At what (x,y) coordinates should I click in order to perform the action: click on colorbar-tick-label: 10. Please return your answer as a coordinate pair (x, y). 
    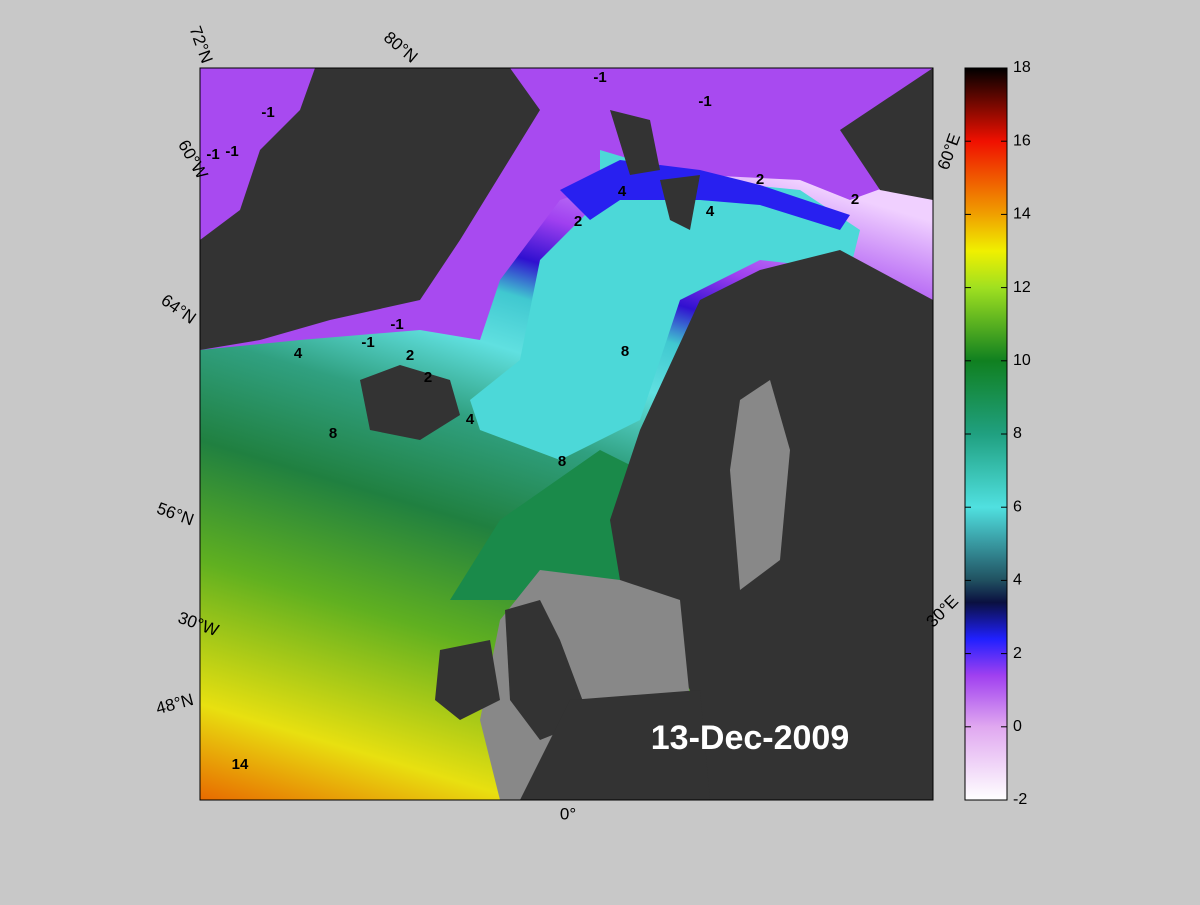
    Looking at the image, I should click on (1022, 360).